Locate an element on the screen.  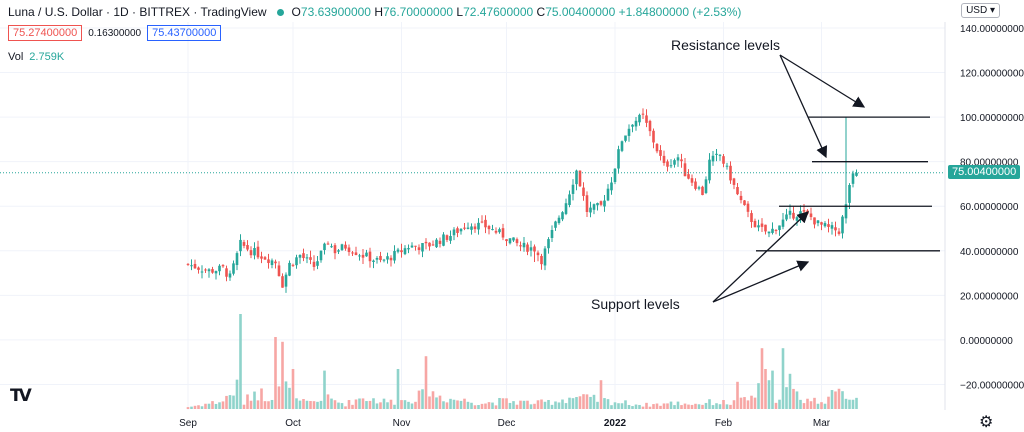
gear-icon: ⚙ is located at coordinates (986, 422).